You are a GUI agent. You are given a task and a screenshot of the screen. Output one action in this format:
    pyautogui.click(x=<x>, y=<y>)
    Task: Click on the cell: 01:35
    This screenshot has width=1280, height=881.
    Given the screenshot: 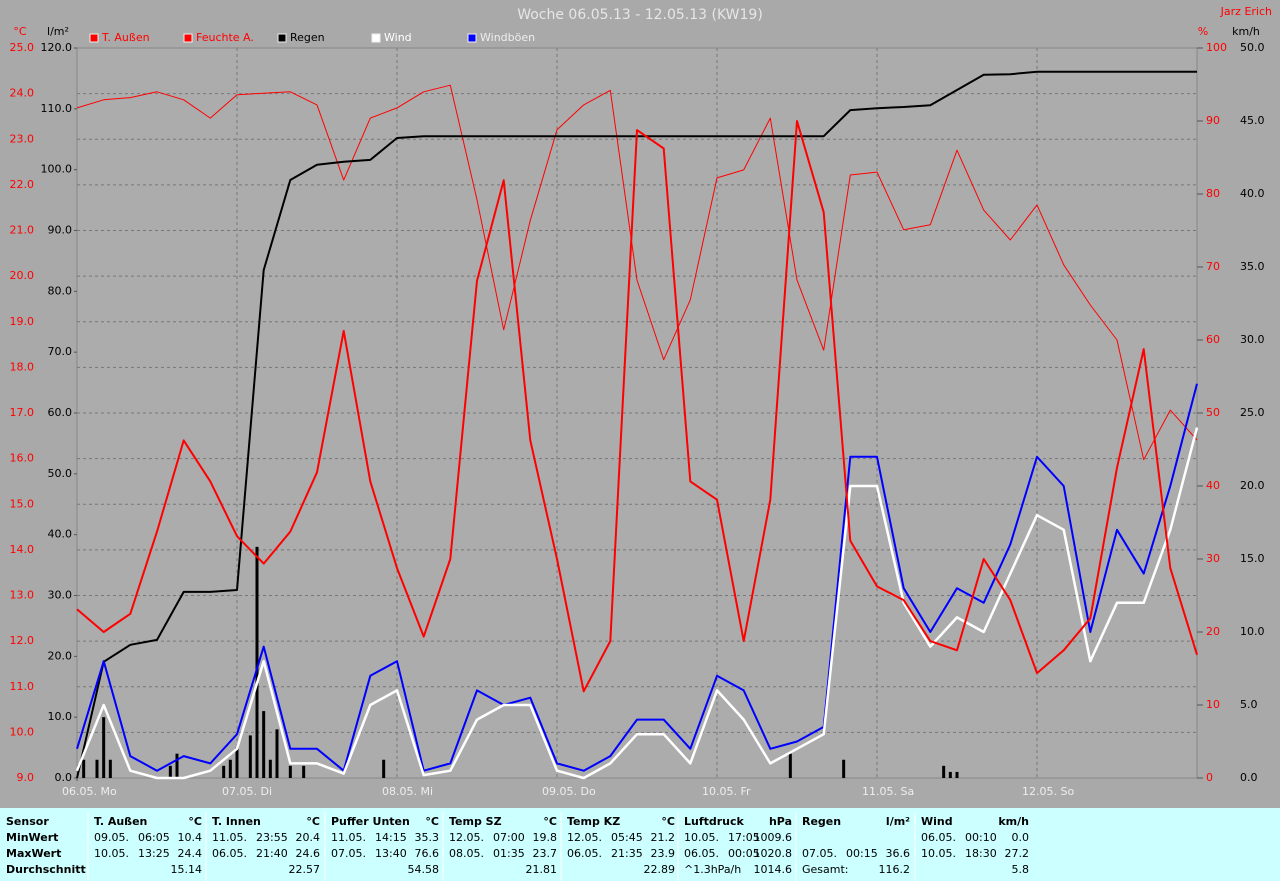 What is the action you would take?
    pyautogui.click(x=509, y=853)
    